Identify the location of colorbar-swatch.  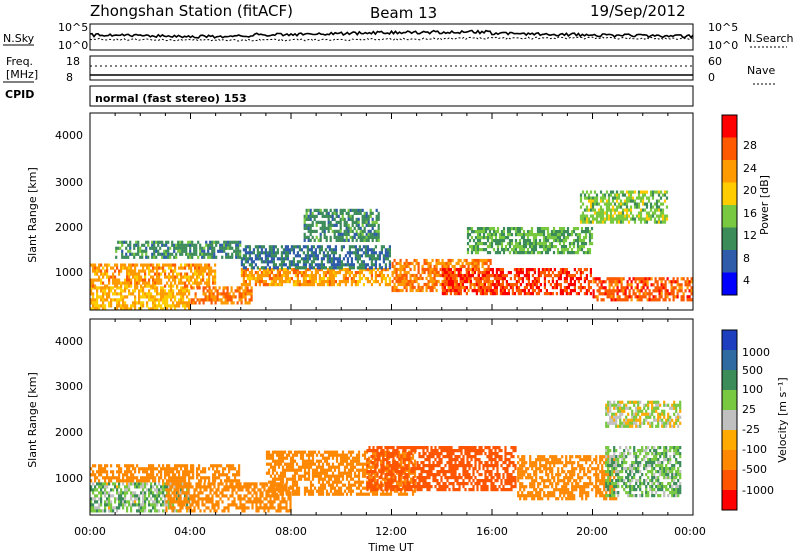
(729, 171).